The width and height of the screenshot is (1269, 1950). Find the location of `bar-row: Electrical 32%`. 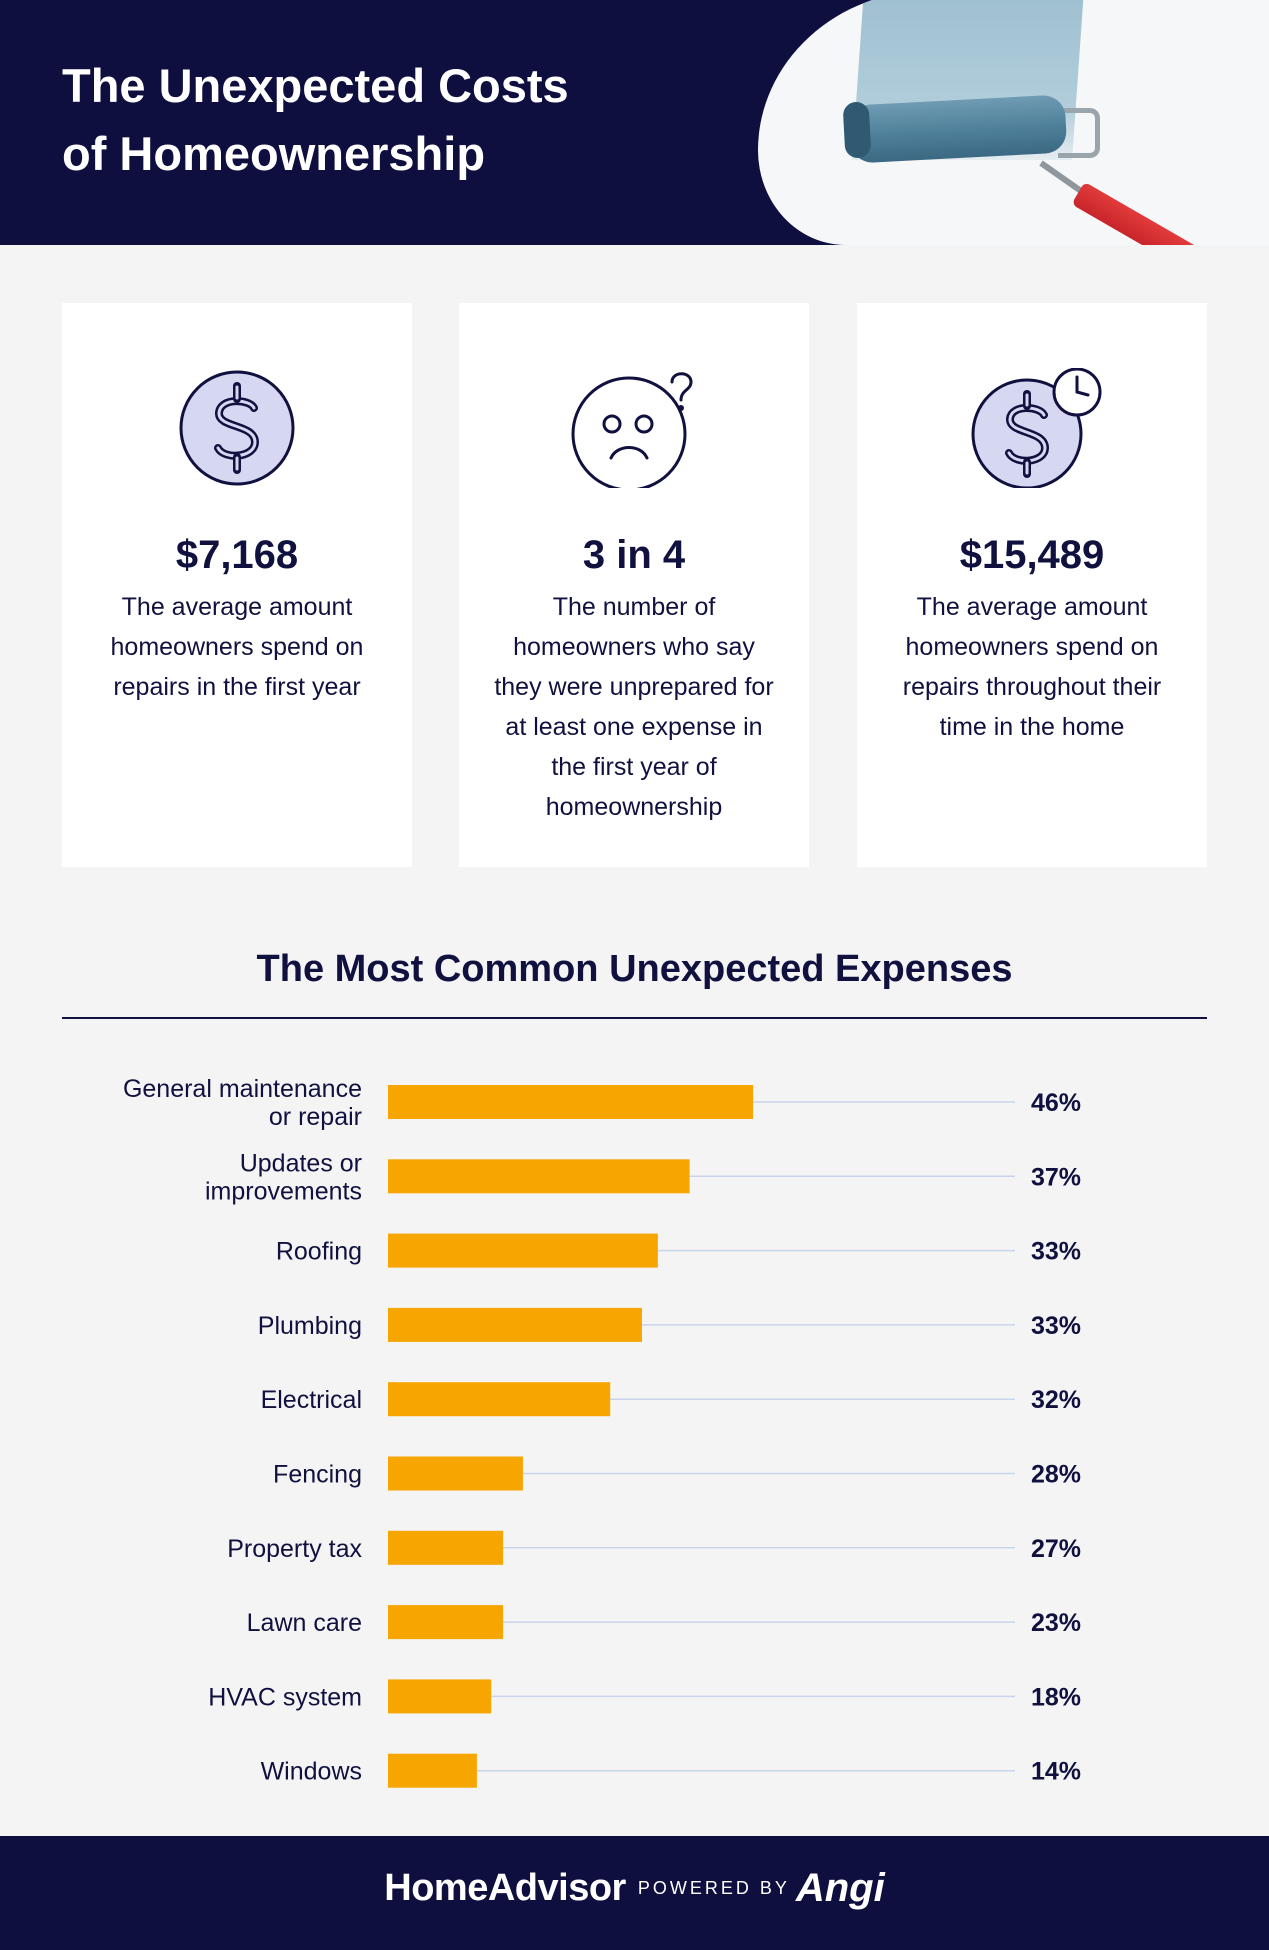

bar-row: Electrical 32% is located at coordinates (671, 1399).